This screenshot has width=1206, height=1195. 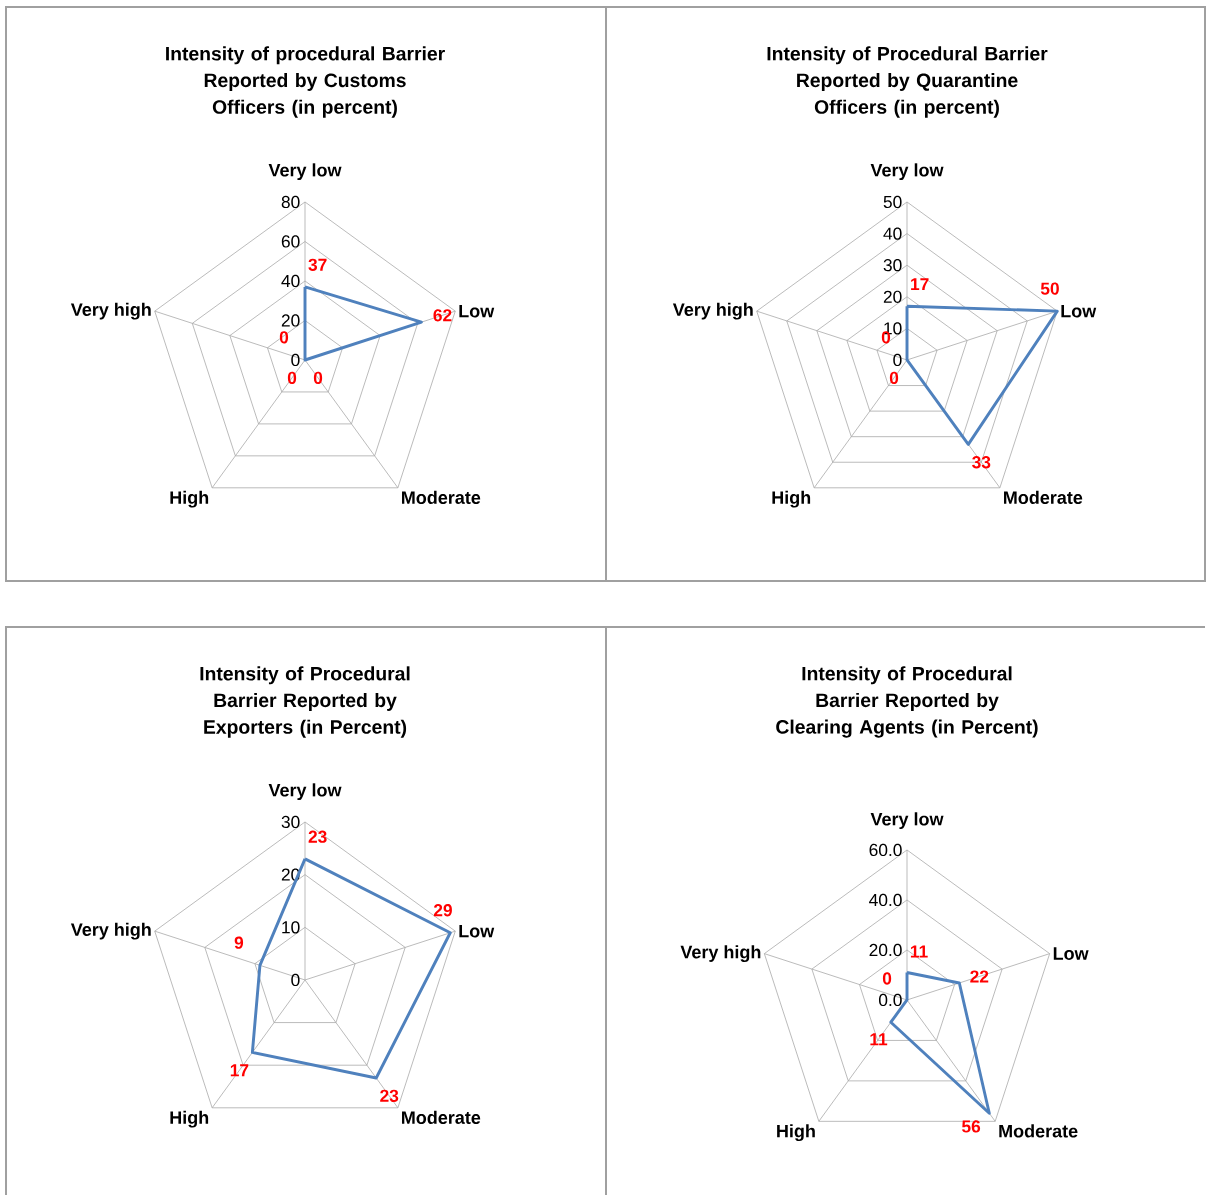 I want to click on data-label: 29, so click(x=442, y=910).